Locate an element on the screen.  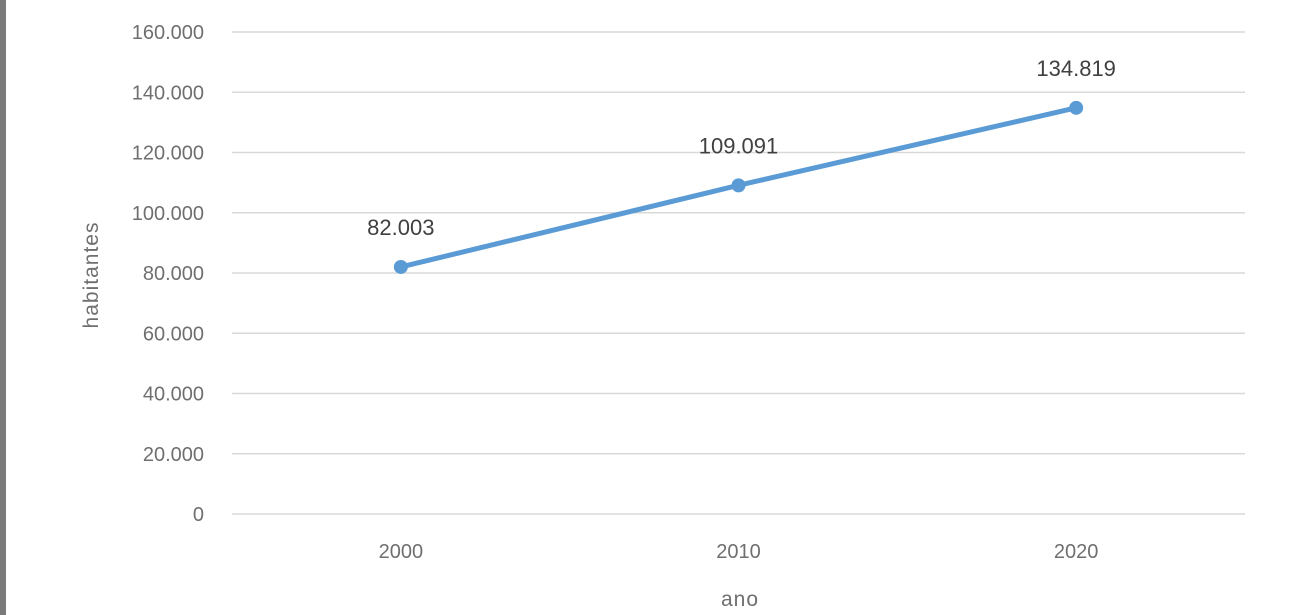
y-tick-label: 120.000 is located at coordinates (168, 154).